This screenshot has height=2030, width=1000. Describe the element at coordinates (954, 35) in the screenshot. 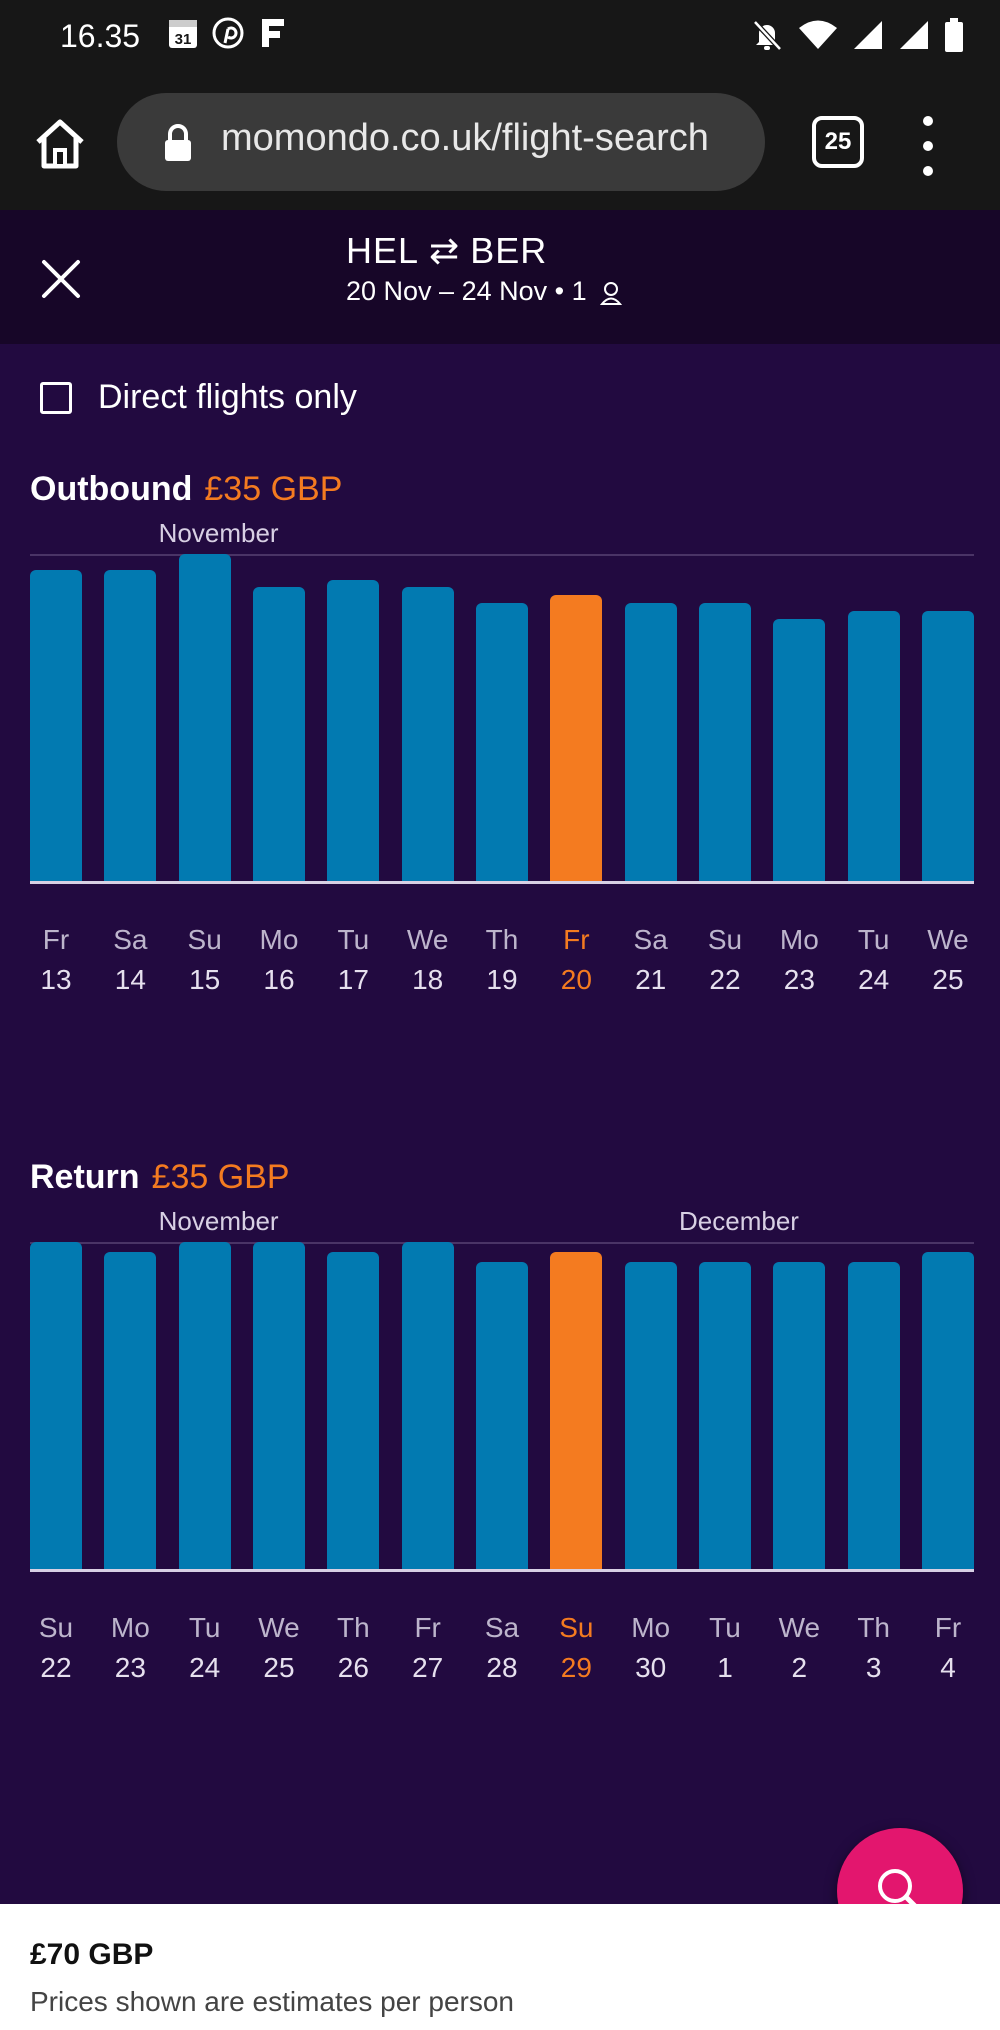

I see `battery-icon` at that location.